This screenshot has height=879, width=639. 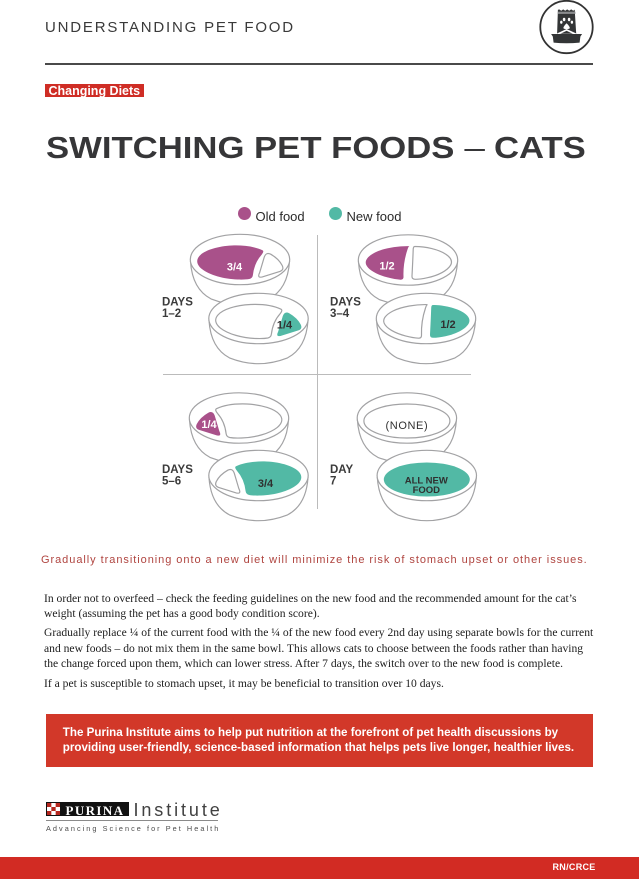 I want to click on svg-text: (NONE), so click(x=407, y=426).